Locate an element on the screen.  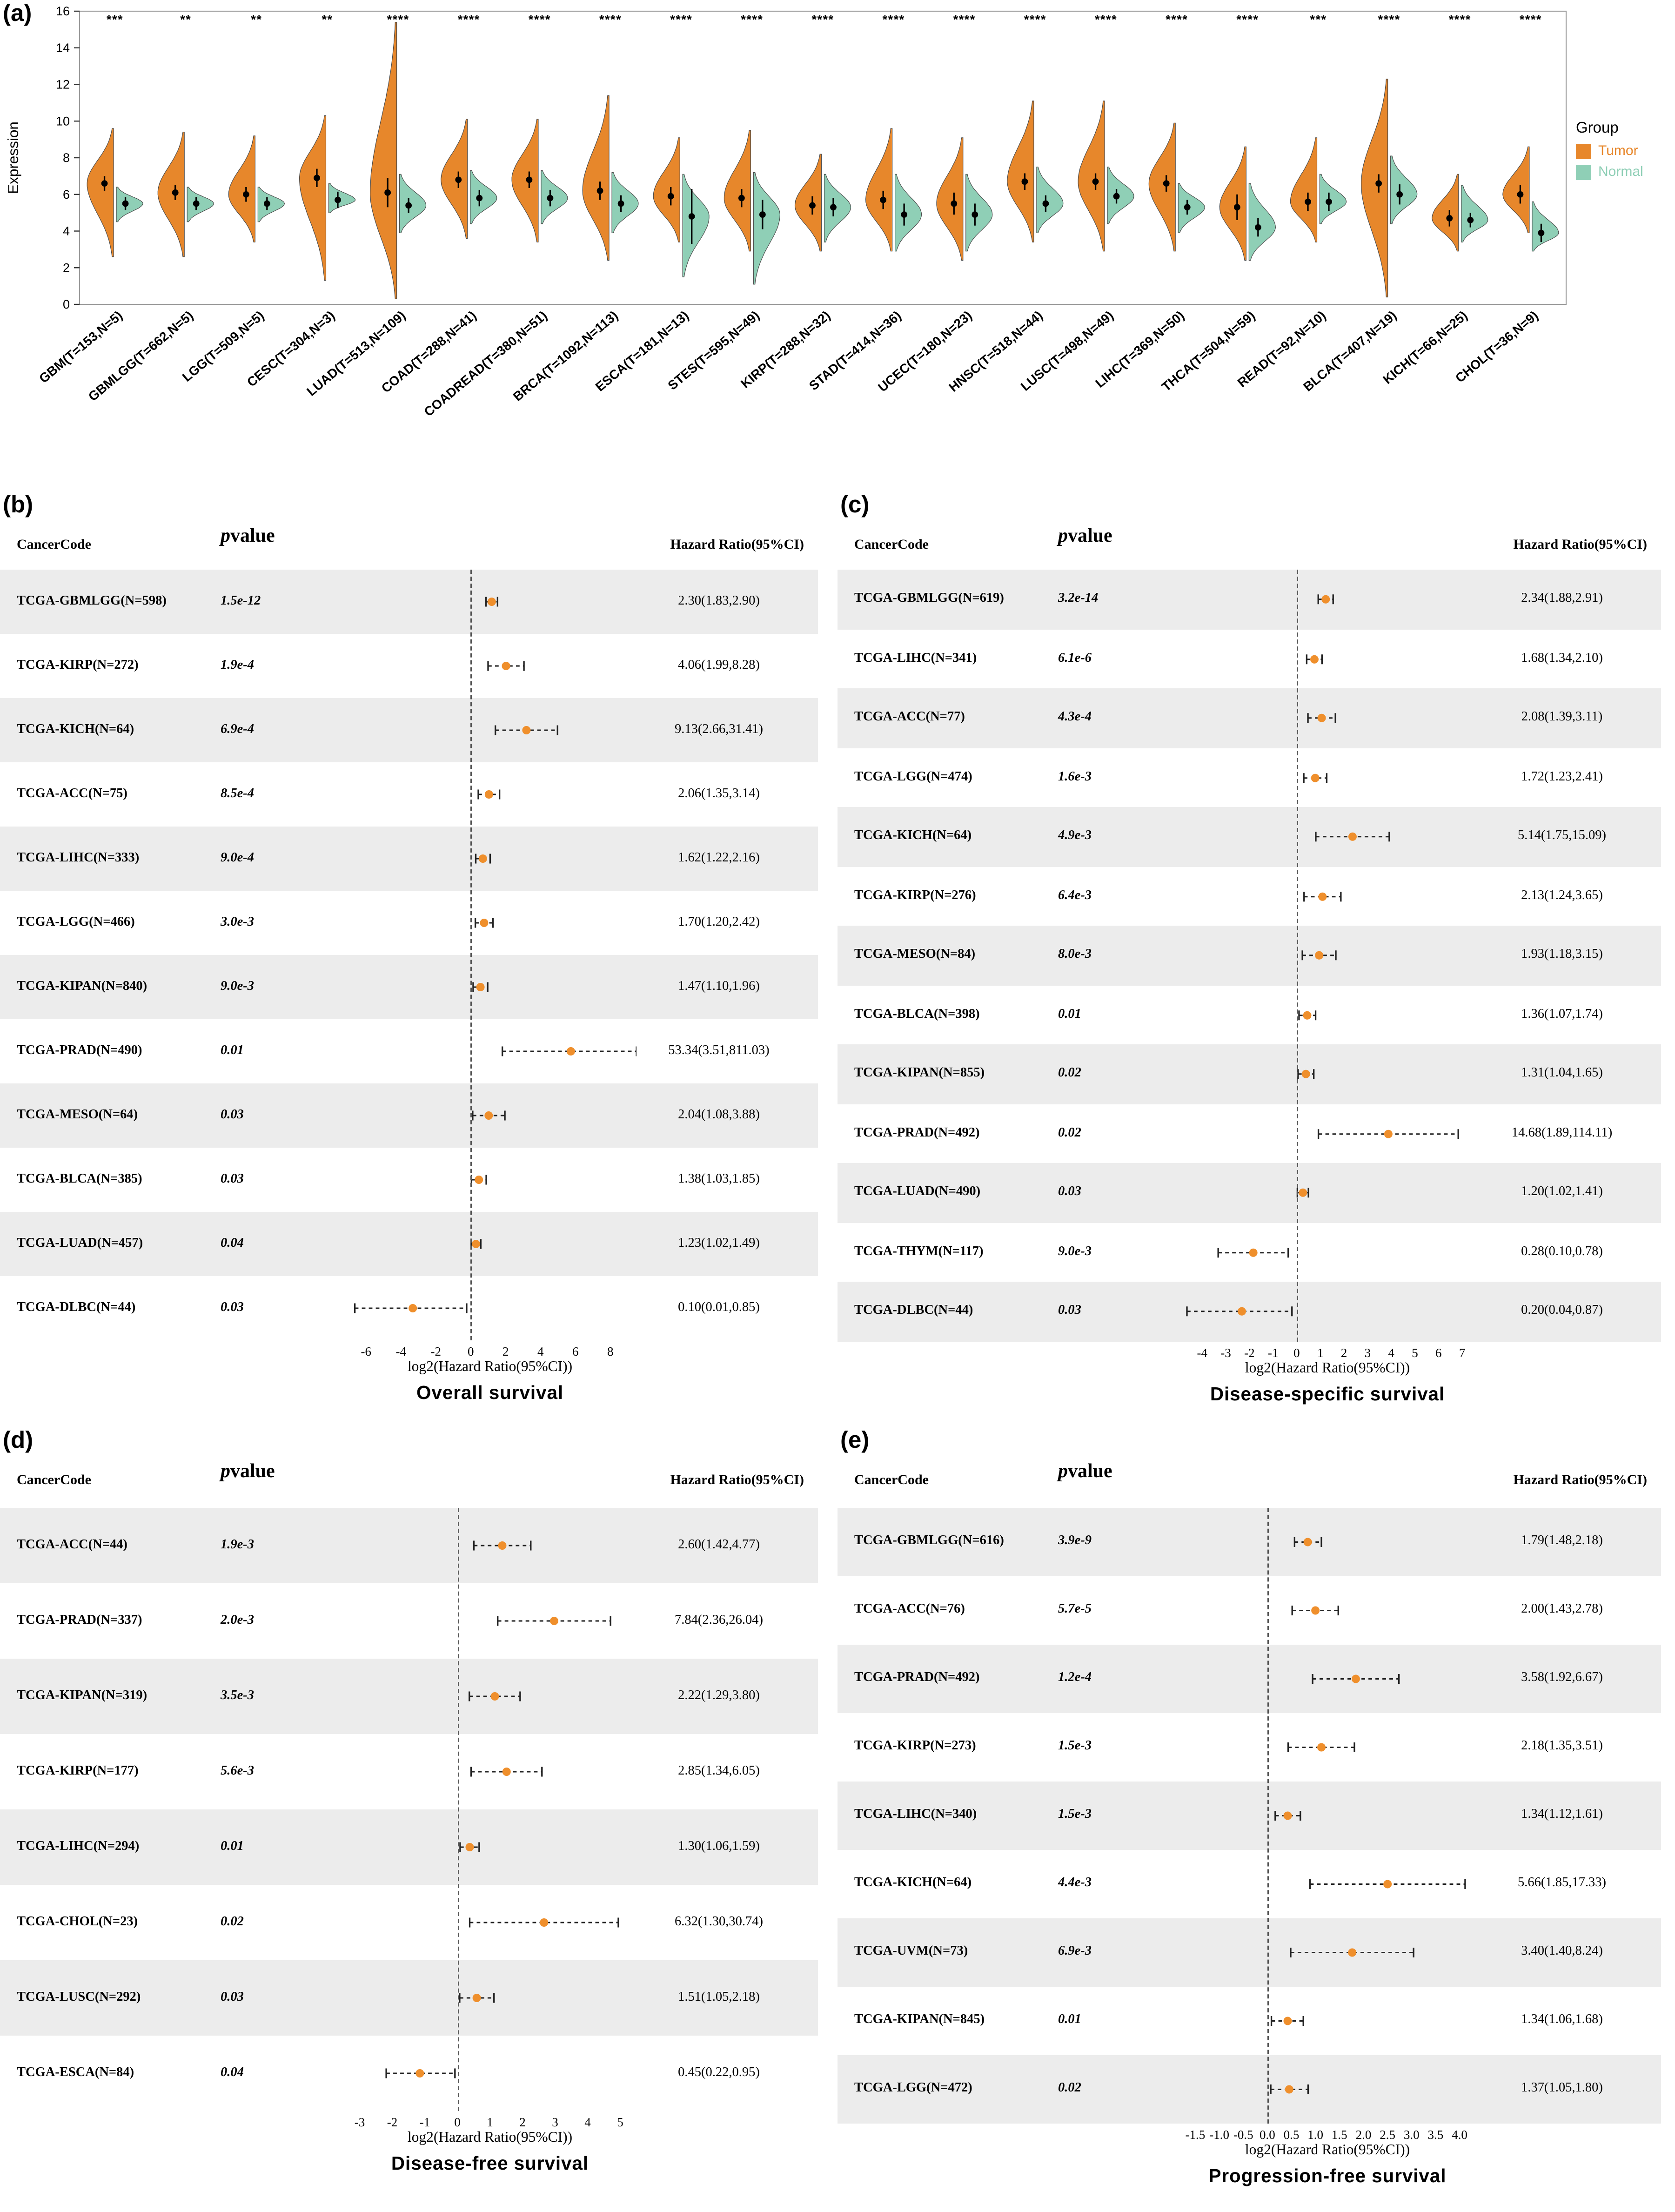
cancer-code: TCGA-ACC(N=77) is located at coordinates (909, 718).